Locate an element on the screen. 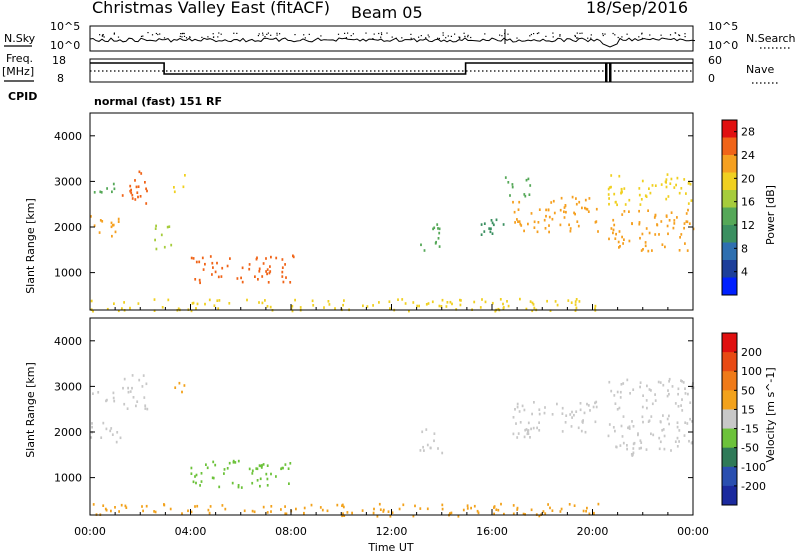 The height and width of the screenshot is (554, 800). colorbar-tick-label: -200 is located at coordinates (753, 486).